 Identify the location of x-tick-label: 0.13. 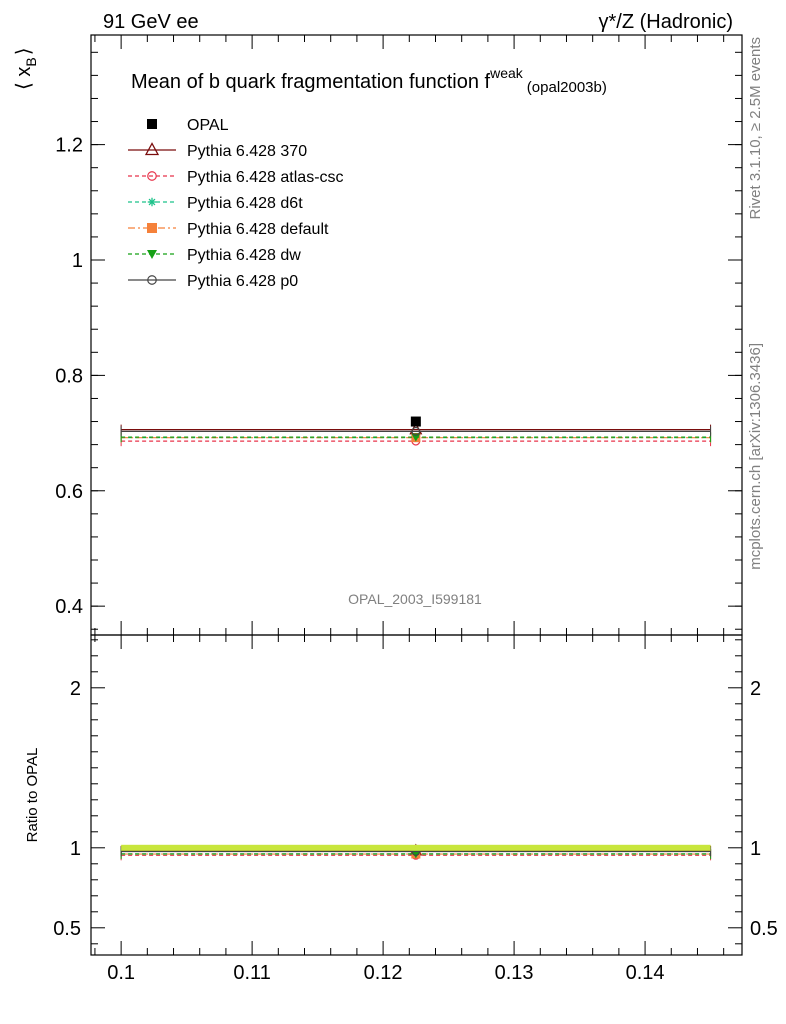
(514, 973).